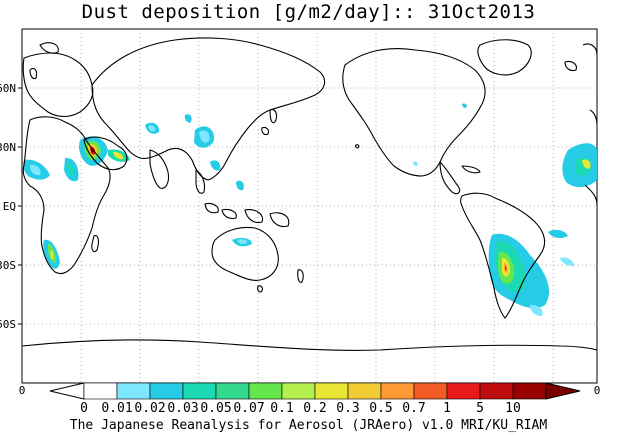  I want to click on colorbar-label: 0.5, so click(380, 408).